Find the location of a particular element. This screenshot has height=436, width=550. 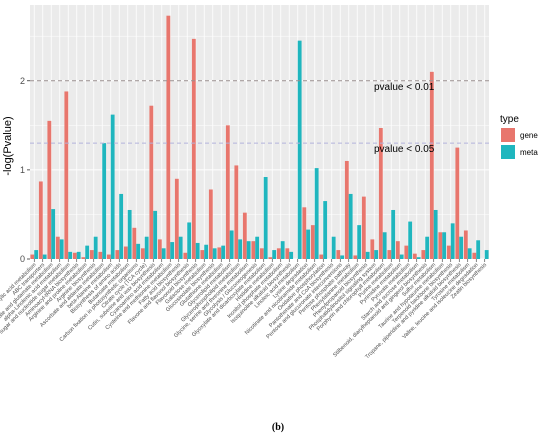

y-tick-label: 0 is located at coordinates (22, 259).